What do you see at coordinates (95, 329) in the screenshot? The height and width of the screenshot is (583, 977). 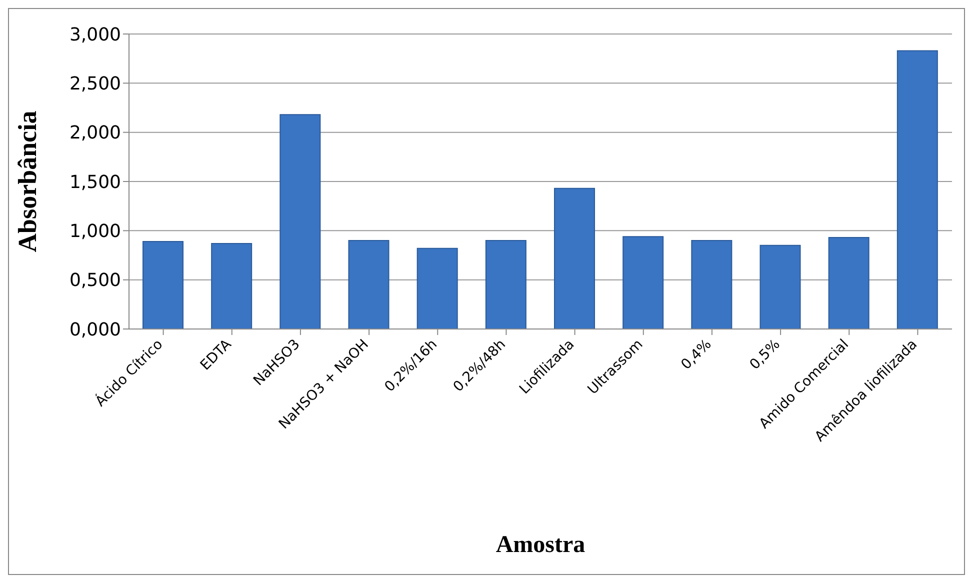 I see `y-tick-label: 0,000` at bounding box center [95, 329].